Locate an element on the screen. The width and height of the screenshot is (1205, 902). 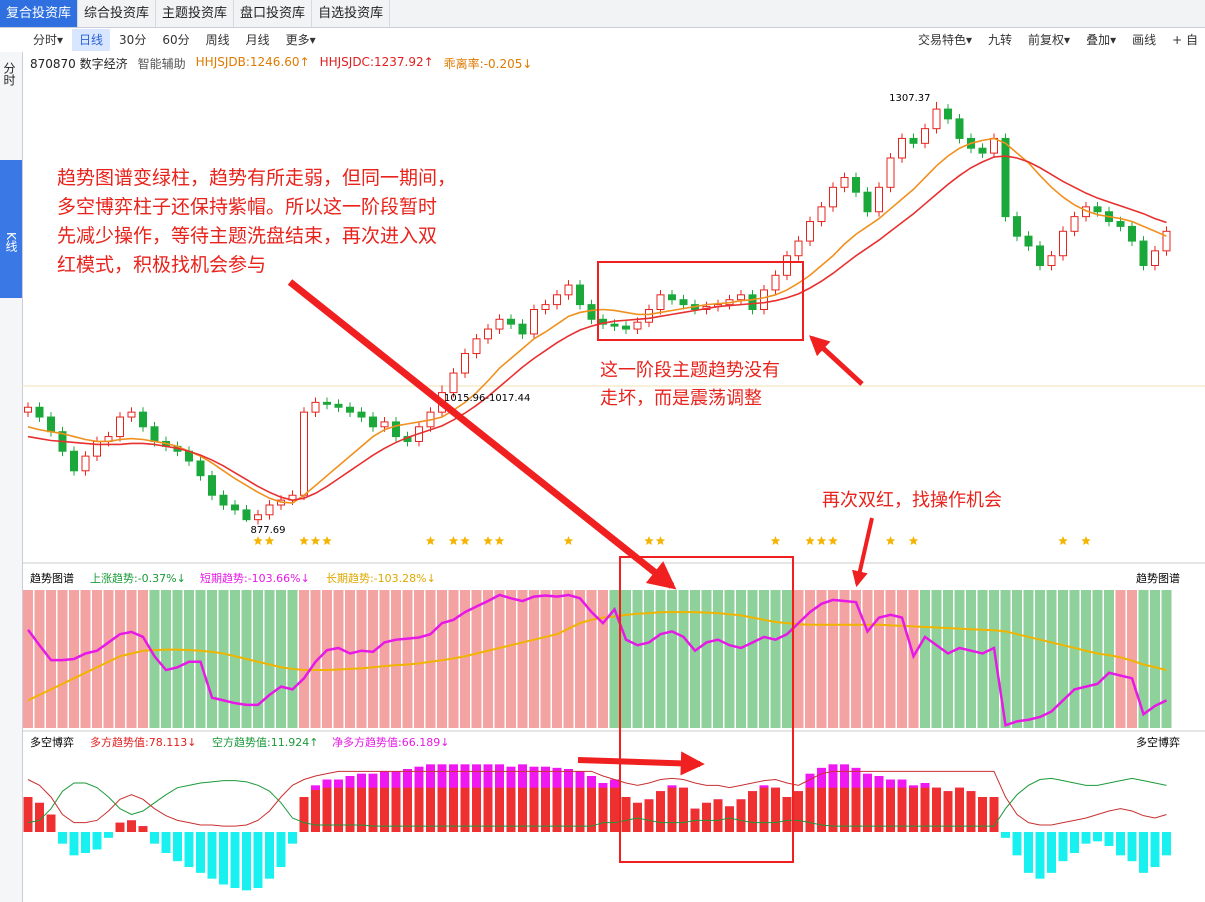
tool-button: 前复权▾ is located at coordinates (1049, 40).